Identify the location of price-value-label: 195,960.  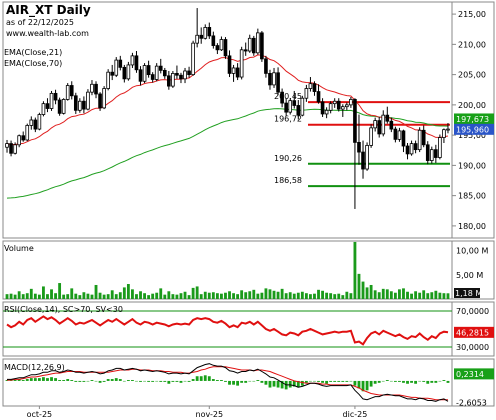
(472, 129).